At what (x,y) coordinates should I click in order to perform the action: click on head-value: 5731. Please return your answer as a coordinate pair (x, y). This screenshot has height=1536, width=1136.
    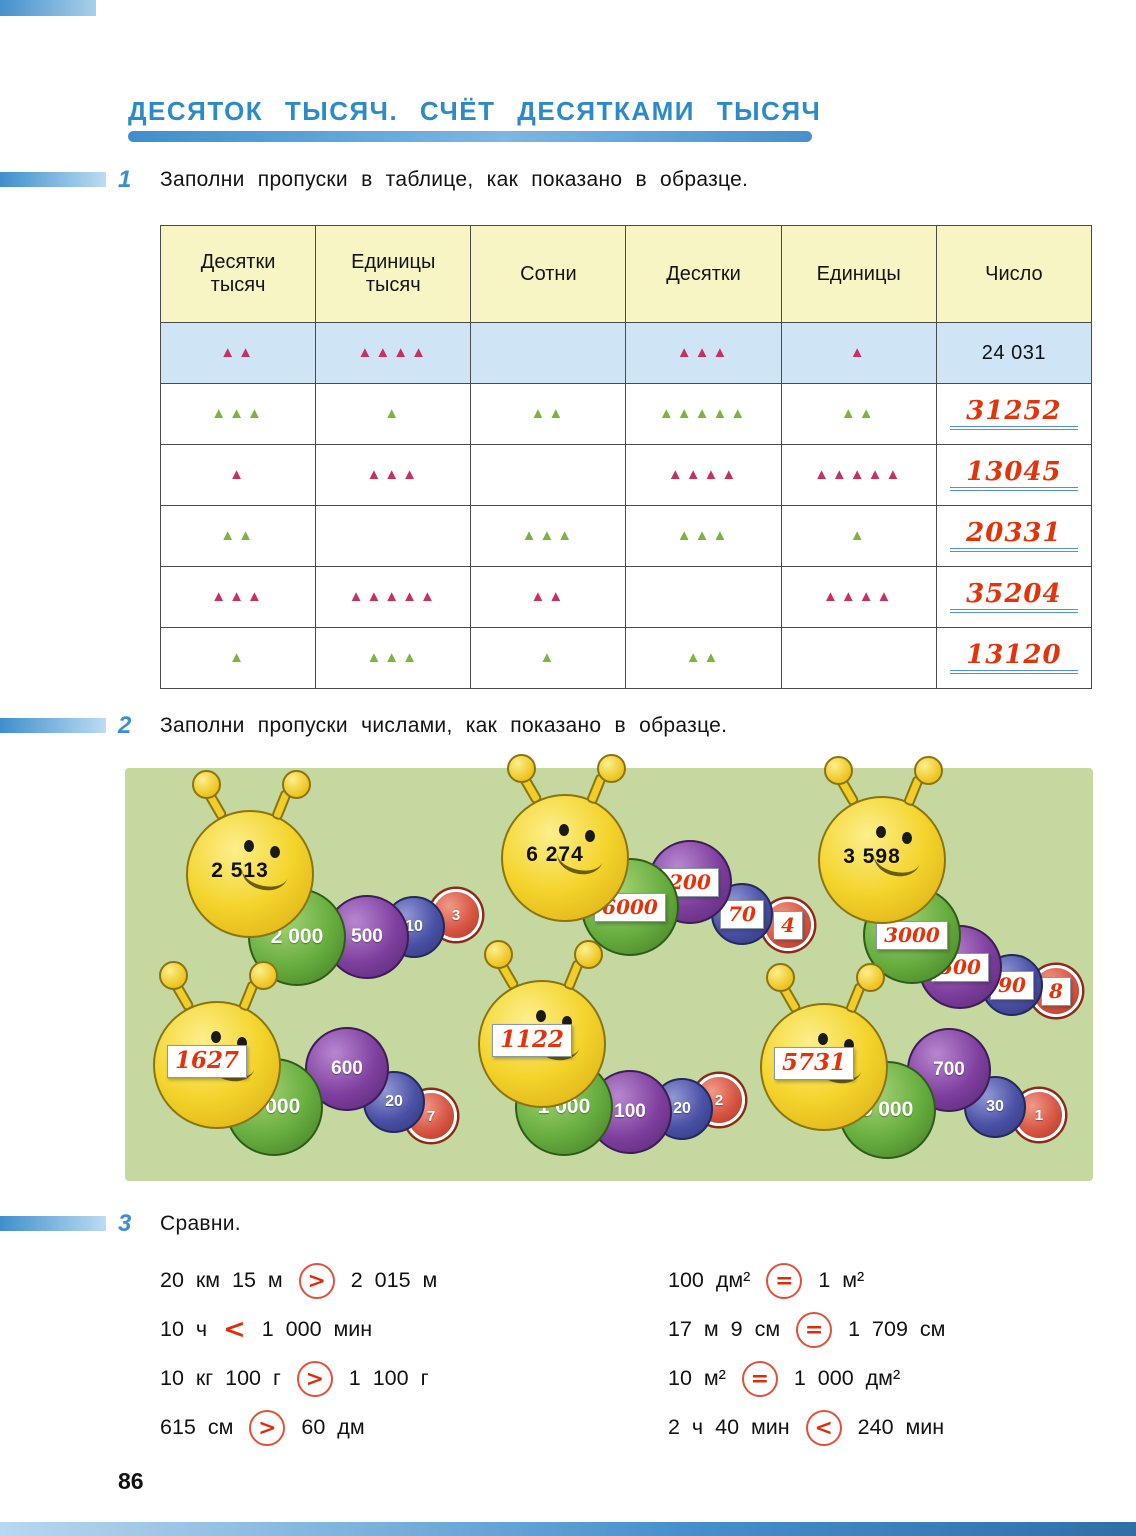
    Looking at the image, I should click on (814, 1063).